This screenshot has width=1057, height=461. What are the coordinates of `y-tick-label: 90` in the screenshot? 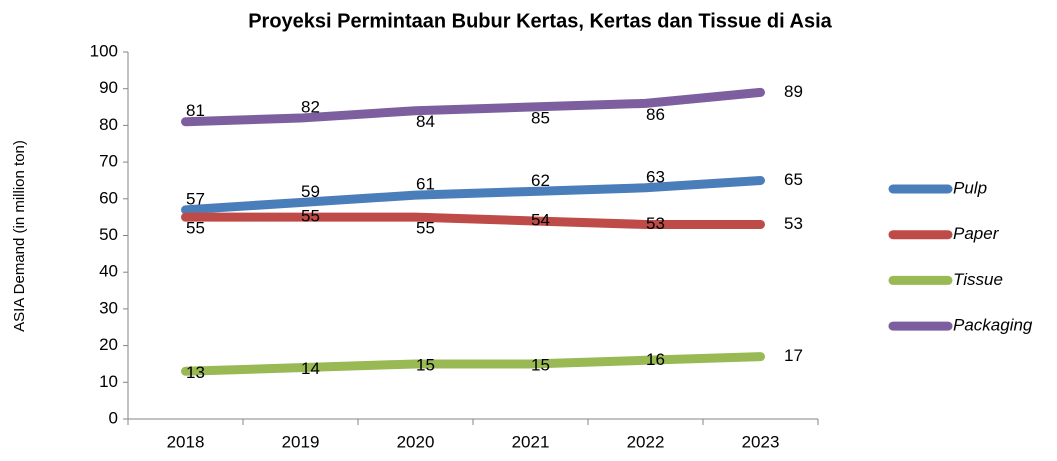 It's located at (108, 87).